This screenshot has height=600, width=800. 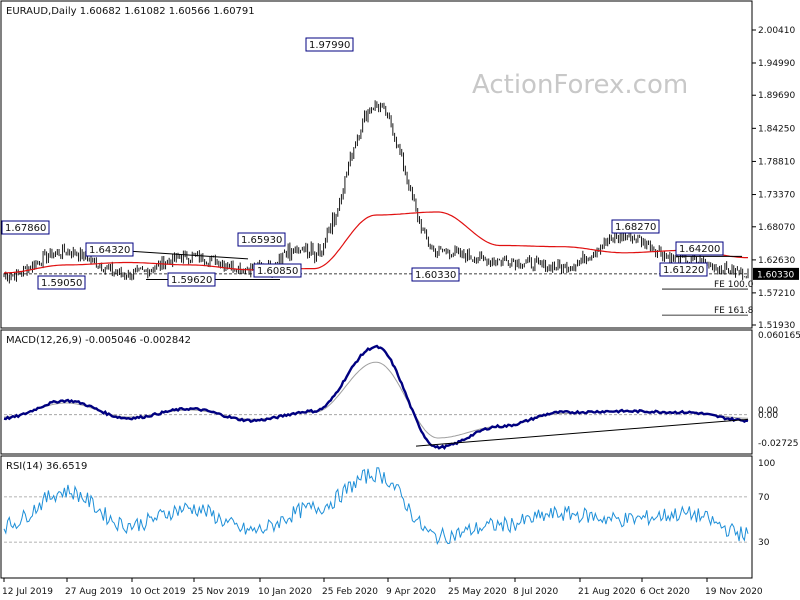 What do you see at coordinates (27, 592) in the screenshot?
I see `date-tick-label: 12 Jul 2019` at bounding box center [27, 592].